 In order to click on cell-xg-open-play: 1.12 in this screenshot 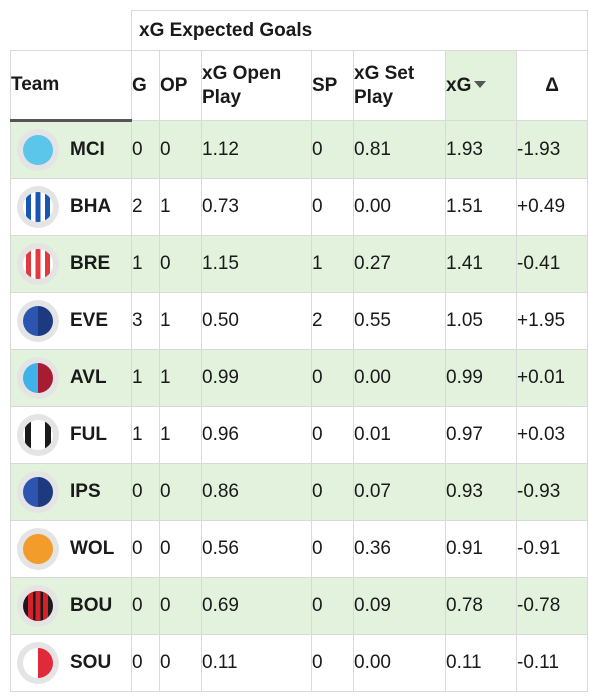, I will do `click(256, 149)`.